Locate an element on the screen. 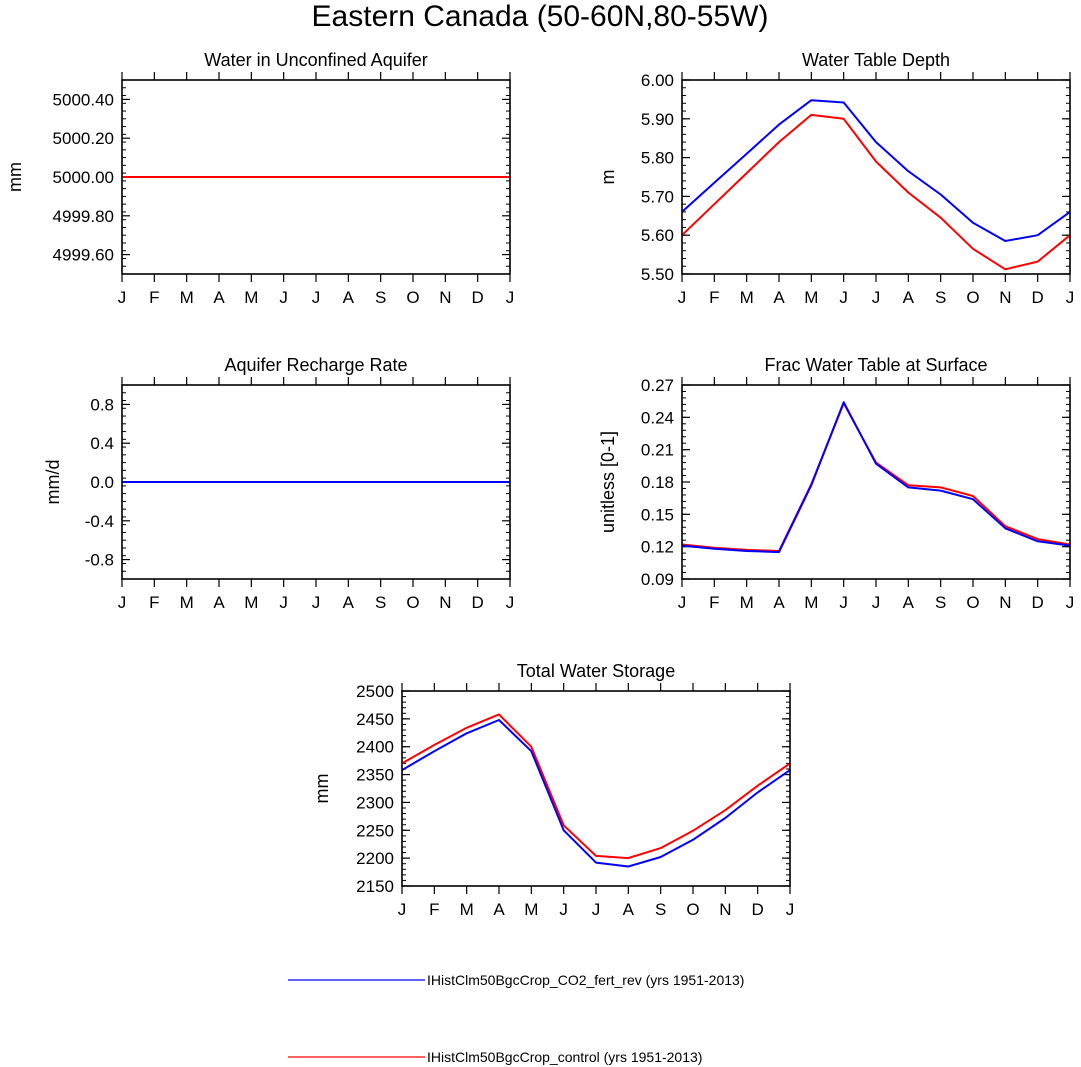 This screenshot has height=1067, width=1081. y-tick-label: 2400 is located at coordinates (375, 747).